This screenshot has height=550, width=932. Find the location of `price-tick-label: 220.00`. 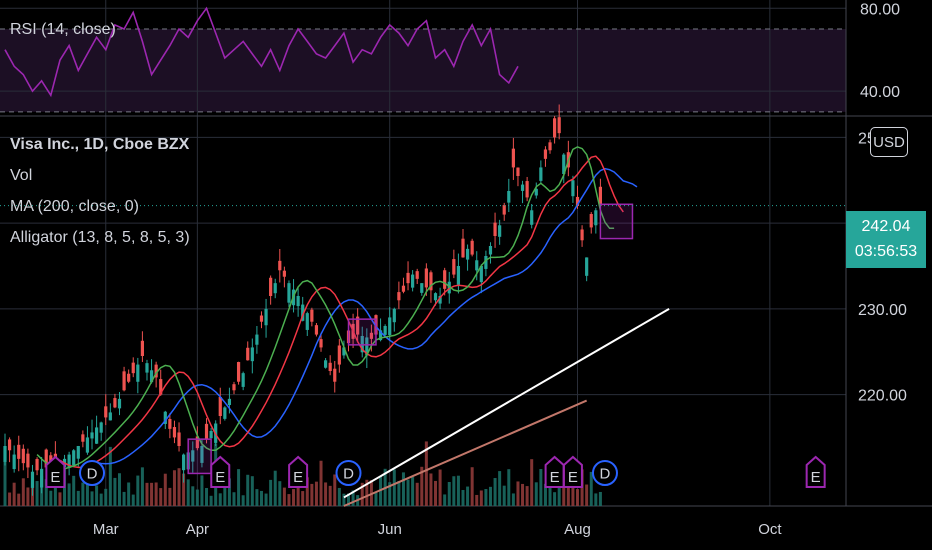

price-tick-label: 220.00 is located at coordinates (882, 396).